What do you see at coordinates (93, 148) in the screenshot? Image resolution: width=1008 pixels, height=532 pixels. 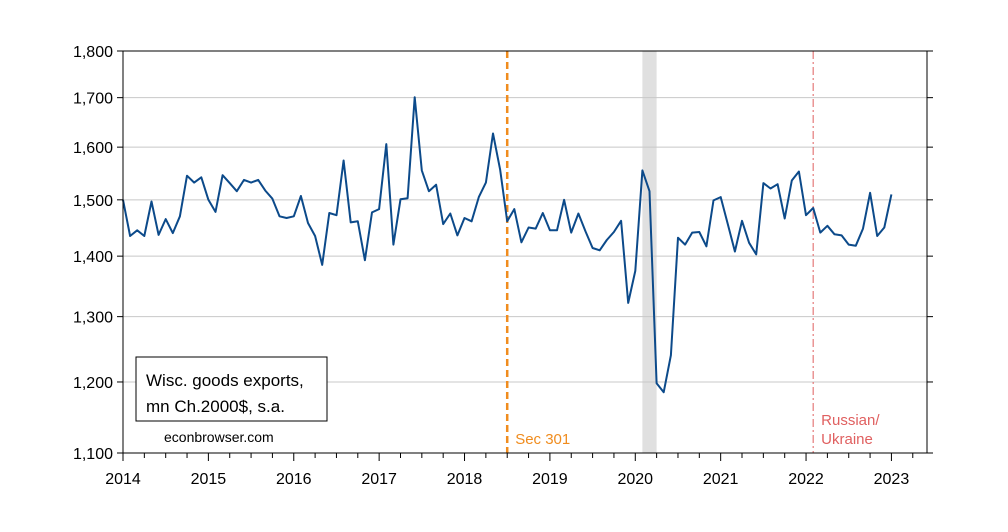 I see `y-tick-label: 1,600` at bounding box center [93, 148].